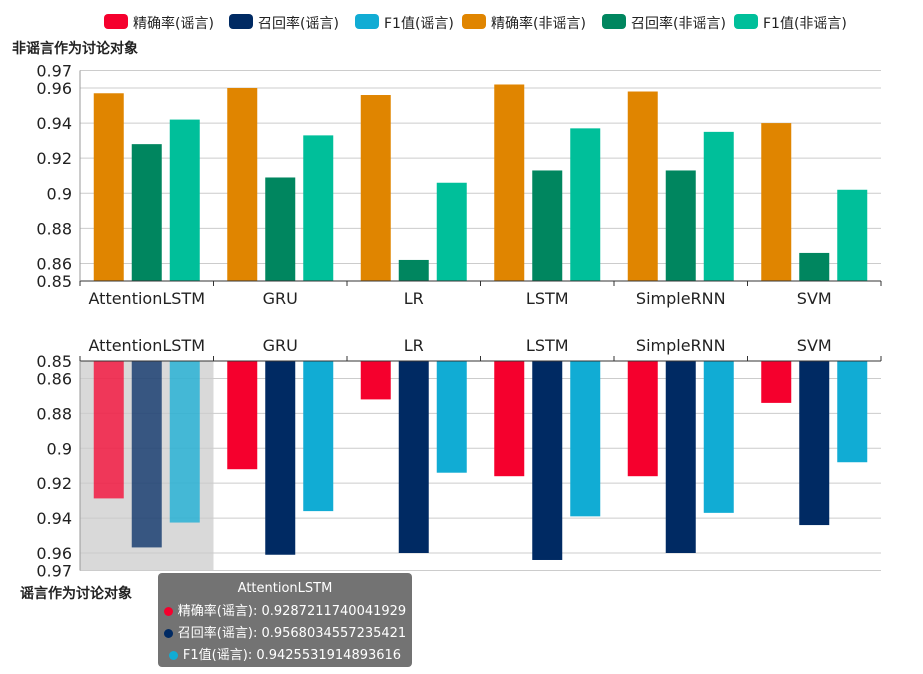 The height and width of the screenshot is (674, 923). I want to click on tooltip-row: F1值(谣言): 0.9425531914893616, so click(285, 656).